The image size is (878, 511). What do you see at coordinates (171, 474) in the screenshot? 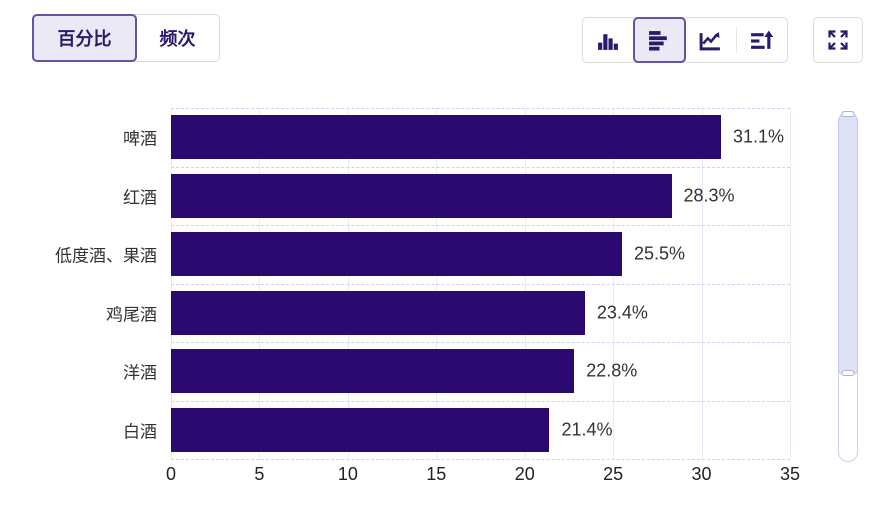
I see `x-axis-tick-label: 0` at bounding box center [171, 474].